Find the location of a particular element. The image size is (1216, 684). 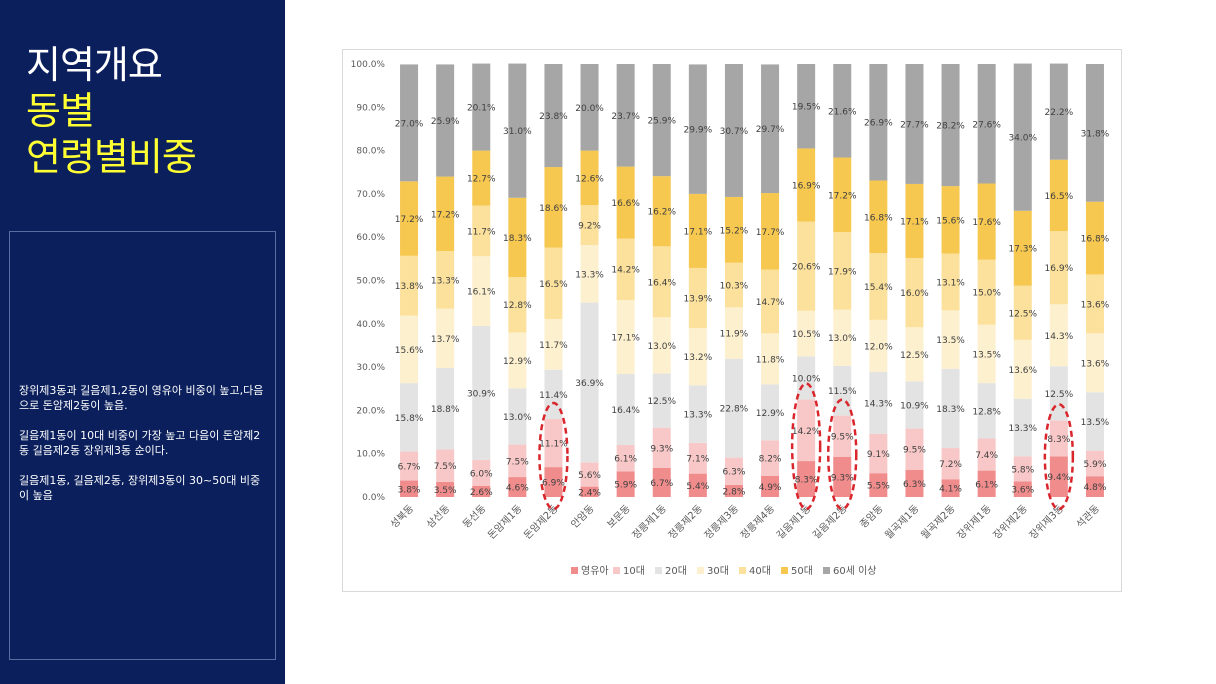

data-label: 19.5% is located at coordinates (806, 108).